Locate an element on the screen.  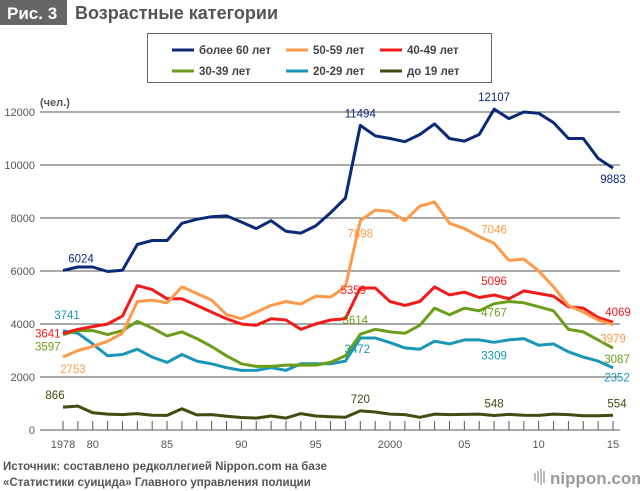
x-tick-label: 05 is located at coordinates (464, 445).